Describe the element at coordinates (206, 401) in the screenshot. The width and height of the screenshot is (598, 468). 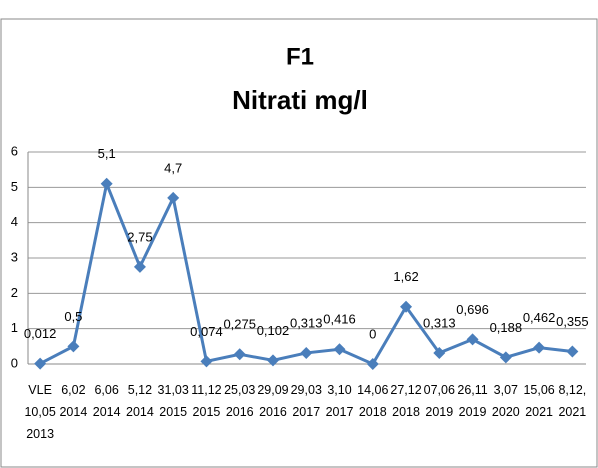
I see `x-tick-label: 11,12 2015` at that location.